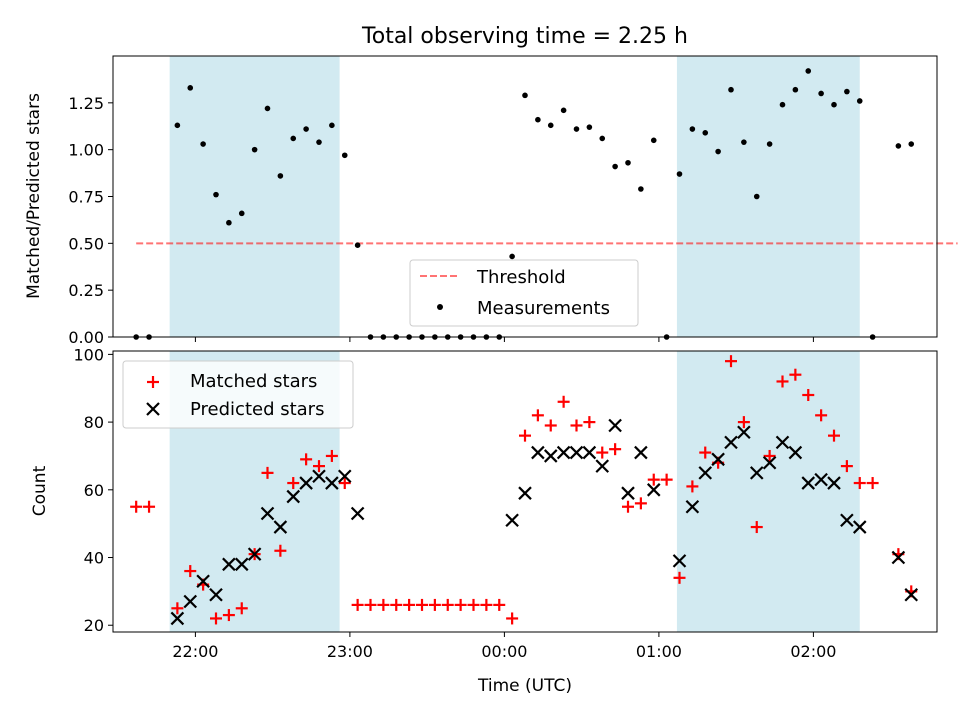 The height and width of the screenshot is (720, 960). What do you see at coordinates (195, 651) in the screenshot?
I see `xtick-label: 22:00` at bounding box center [195, 651].